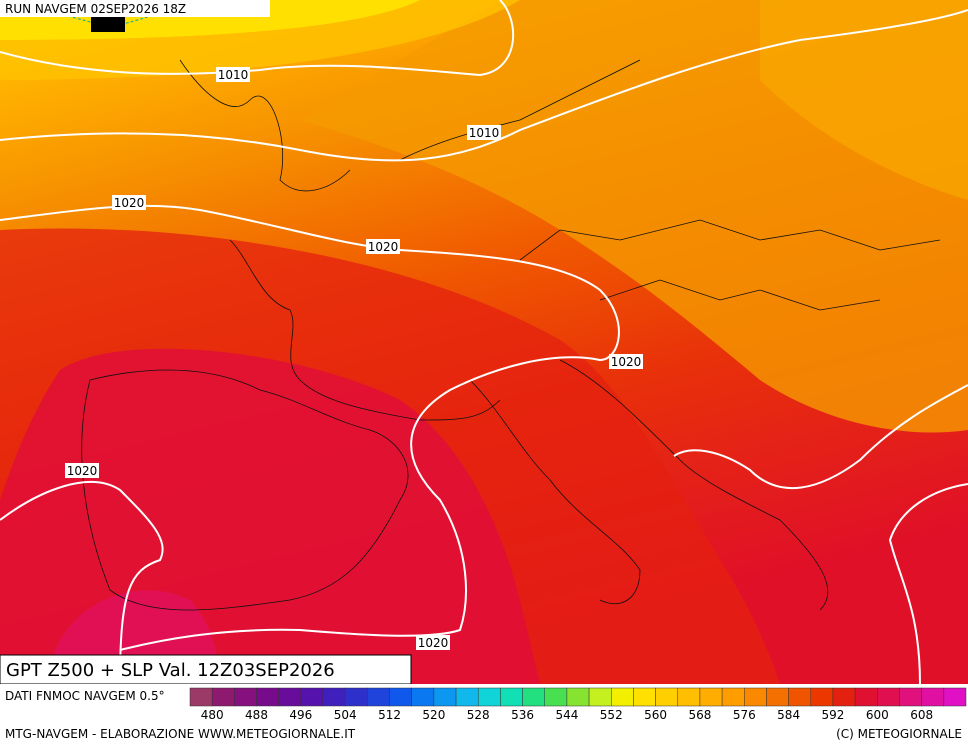 The height and width of the screenshot is (749, 968). I want to click on run-label: RUN NAVGEM 02SEP2026 18Z, so click(95, 9).